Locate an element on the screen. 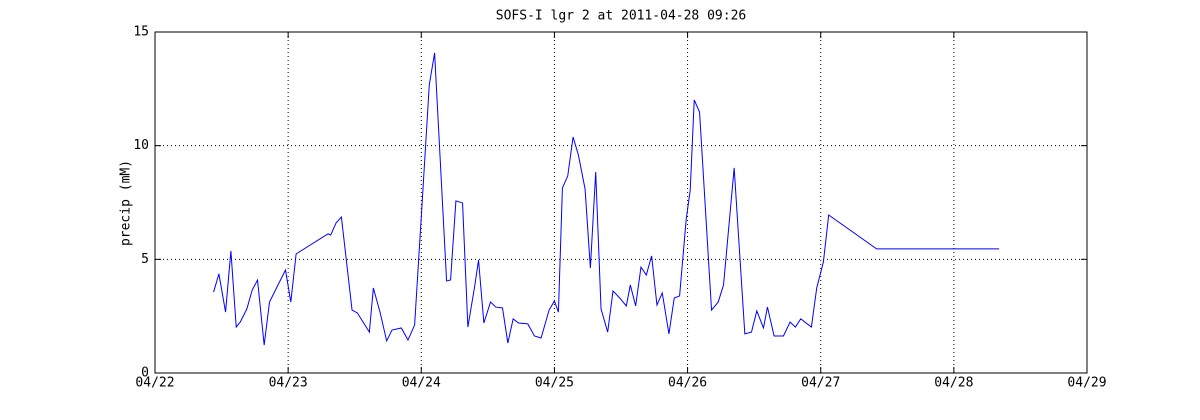  x-tick-label: 04/28 is located at coordinates (953, 383).